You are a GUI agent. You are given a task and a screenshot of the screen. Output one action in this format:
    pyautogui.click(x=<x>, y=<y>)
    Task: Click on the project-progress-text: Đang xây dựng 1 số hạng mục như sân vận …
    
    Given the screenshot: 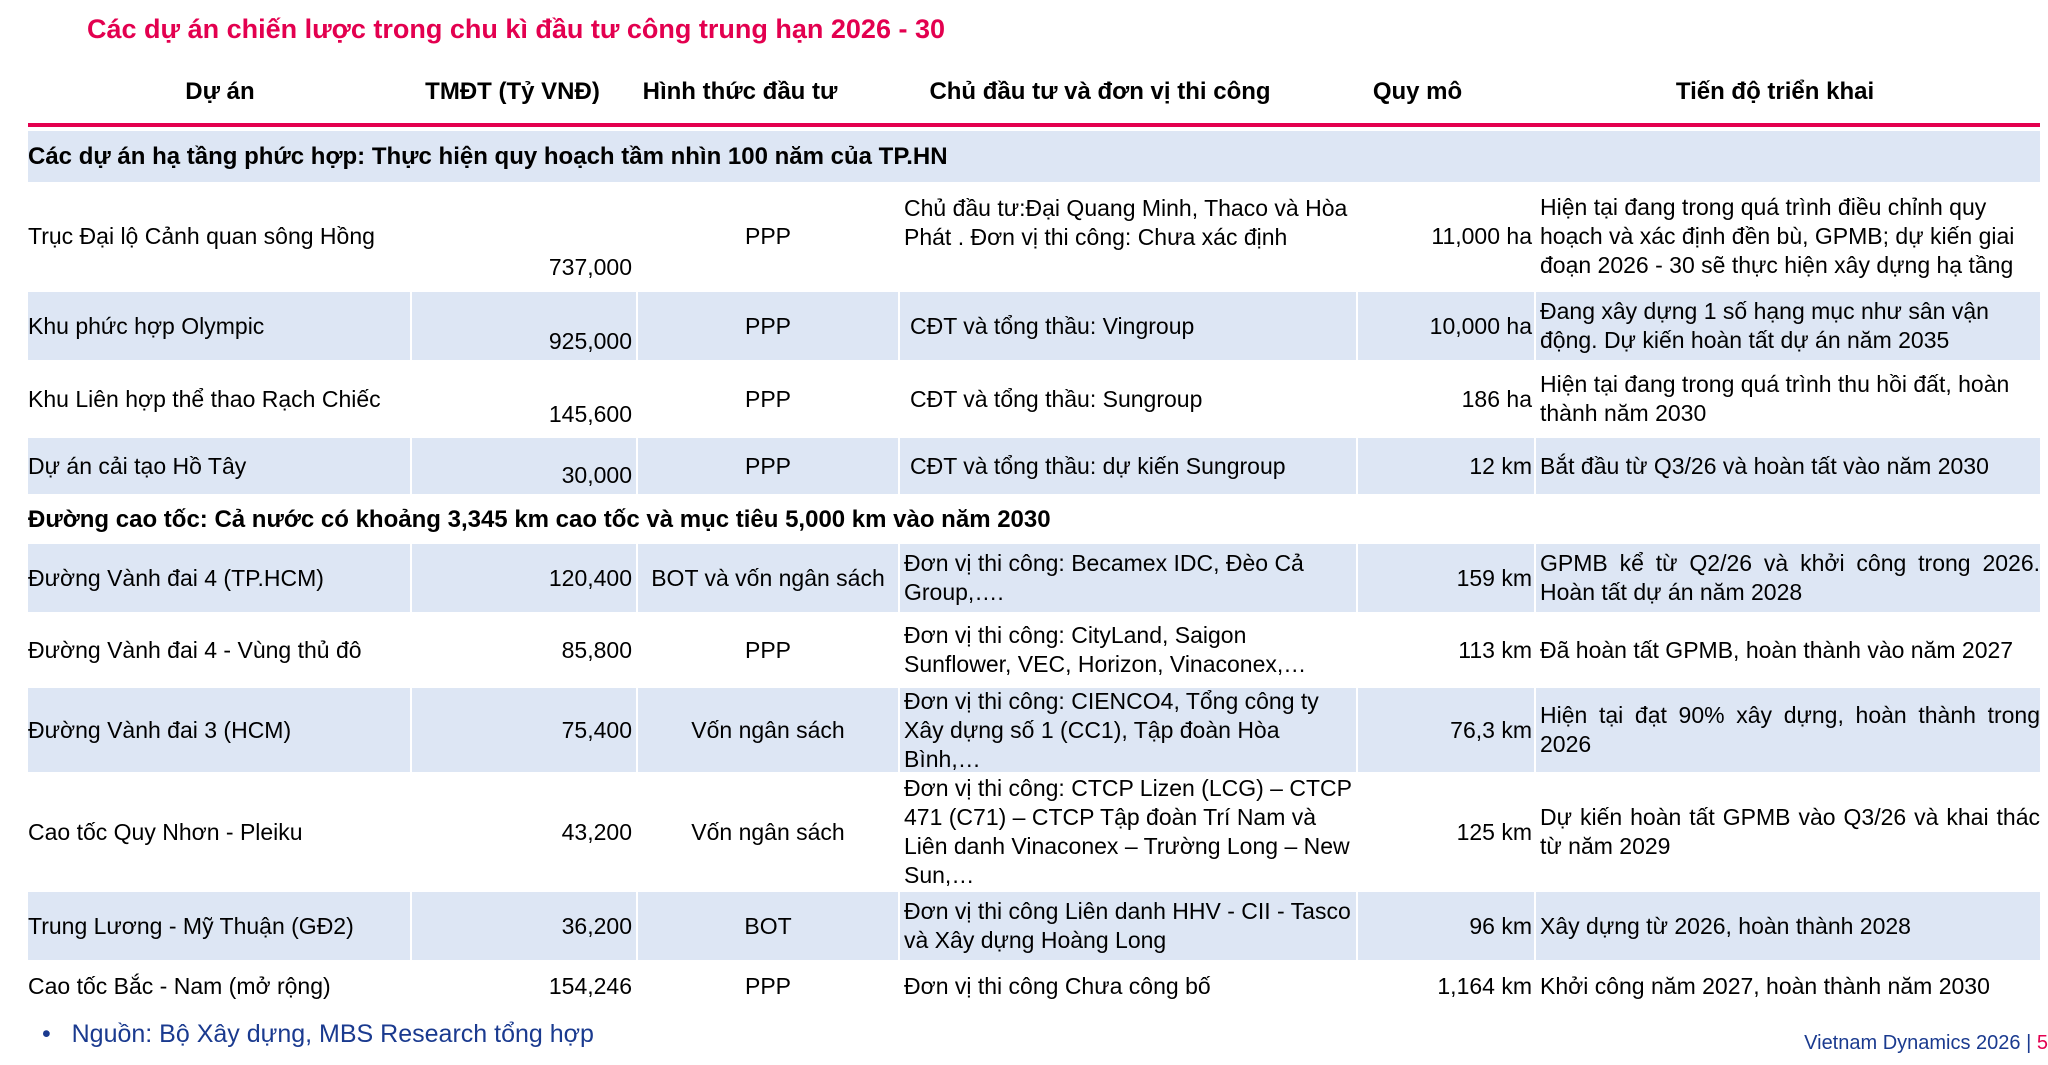 What is the action you would take?
    pyautogui.click(x=1764, y=325)
    